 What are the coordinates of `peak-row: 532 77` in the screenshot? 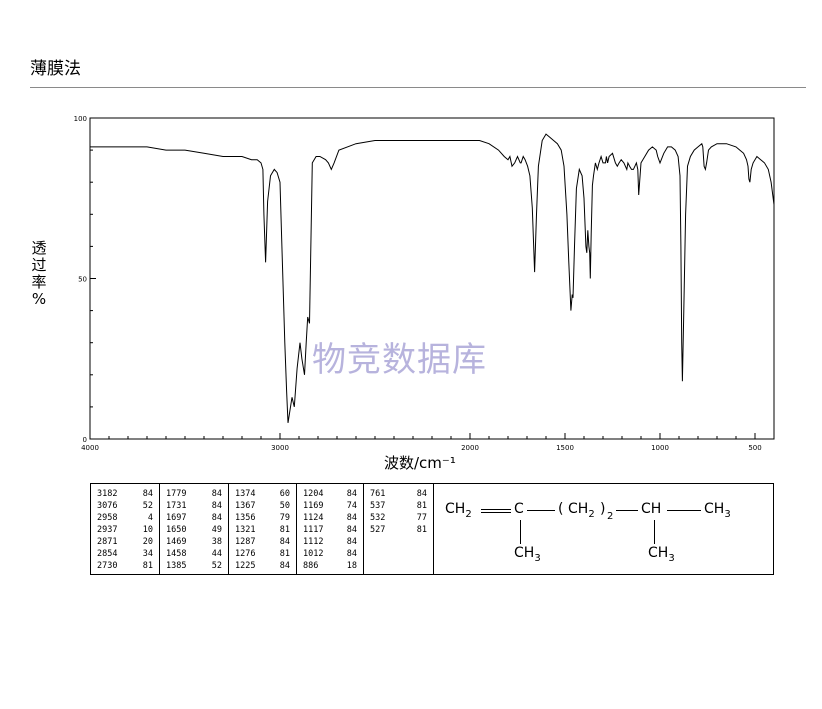 It's located at (398, 518).